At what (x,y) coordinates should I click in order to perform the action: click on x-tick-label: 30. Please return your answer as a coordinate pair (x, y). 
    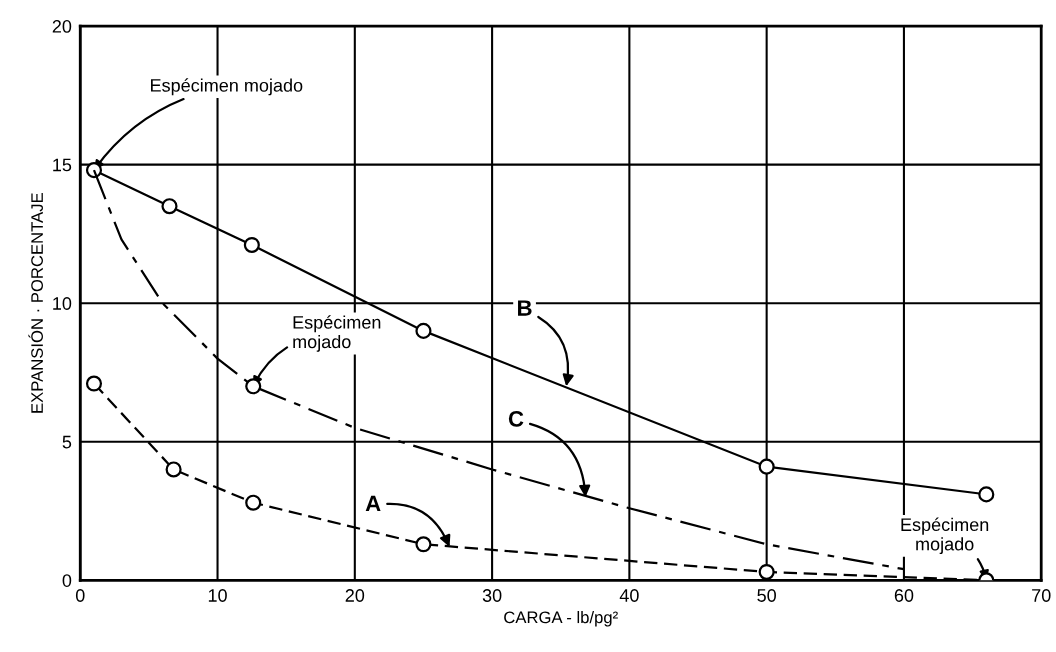
    Looking at the image, I should click on (492, 595).